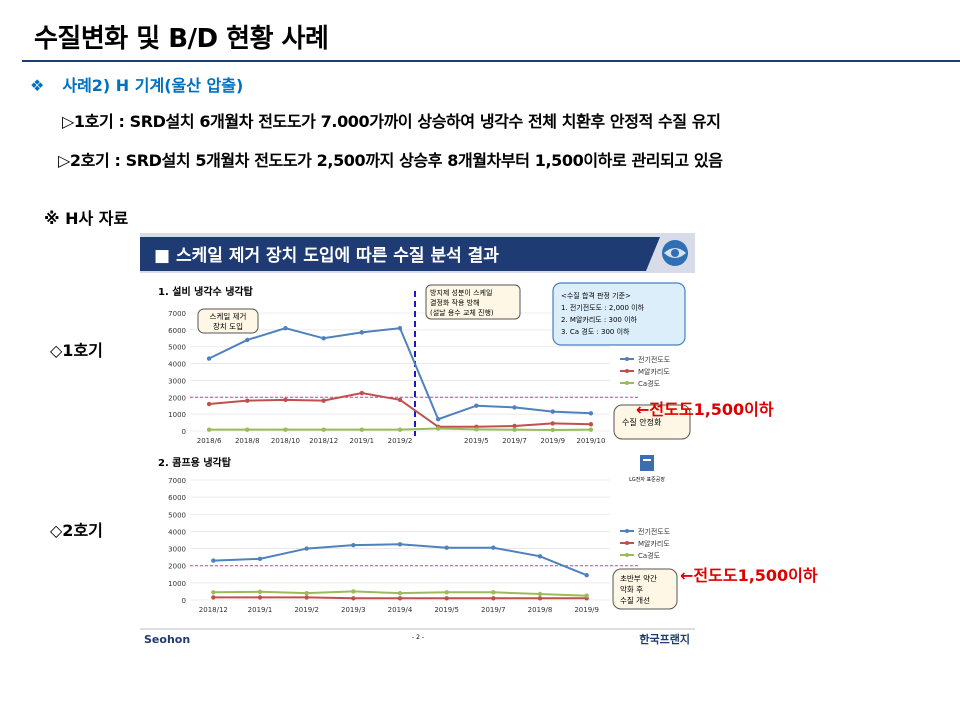 This screenshot has width=960, height=720. I want to click on small-logo: LG전자 표준공장, so click(647, 469).